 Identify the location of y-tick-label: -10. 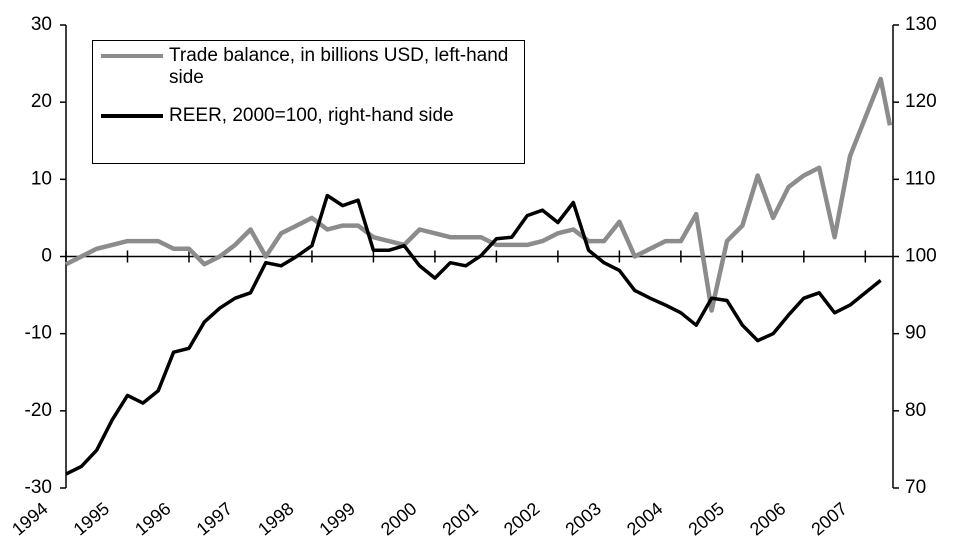
(38, 333).